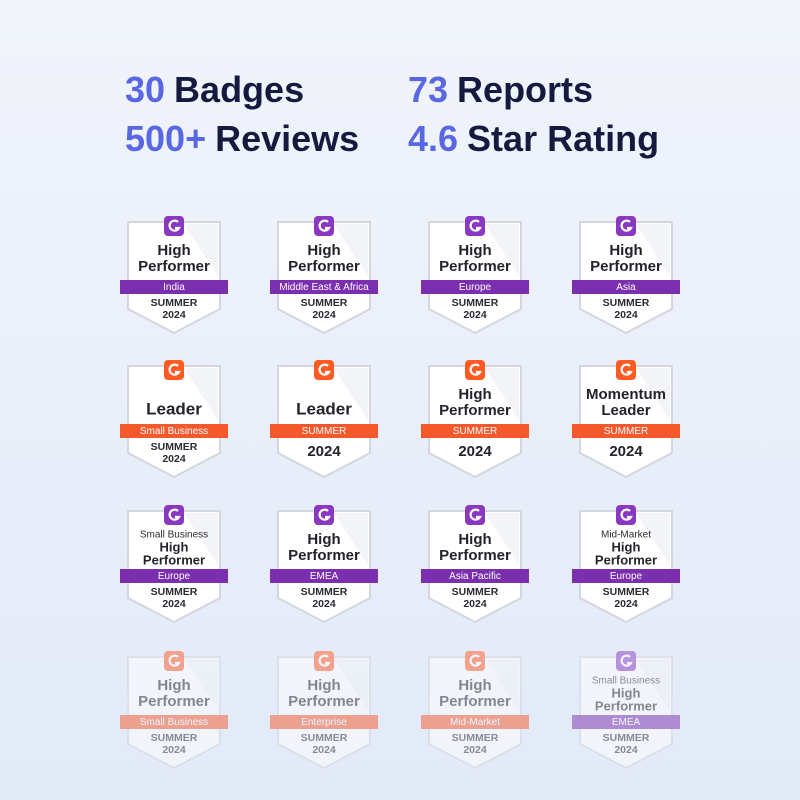  I want to click on stat-label: Reports, so click(525, 89).